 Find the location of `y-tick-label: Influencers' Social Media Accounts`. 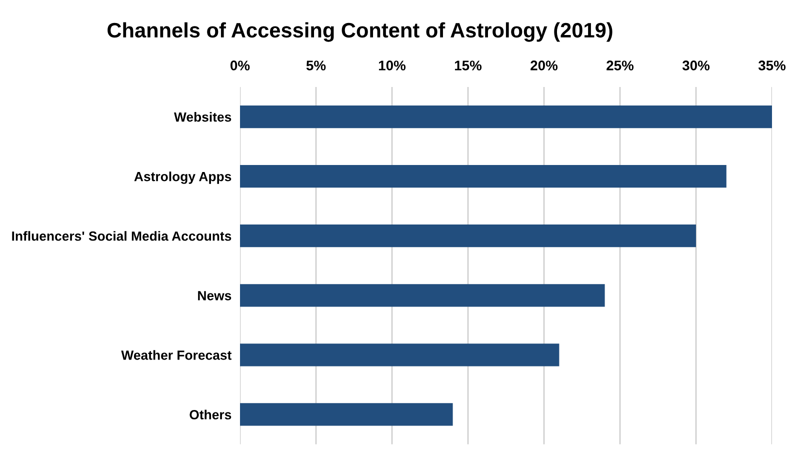

y-tick-label: Influencers' Social Media Accounts is located at coordinates (122, 236).